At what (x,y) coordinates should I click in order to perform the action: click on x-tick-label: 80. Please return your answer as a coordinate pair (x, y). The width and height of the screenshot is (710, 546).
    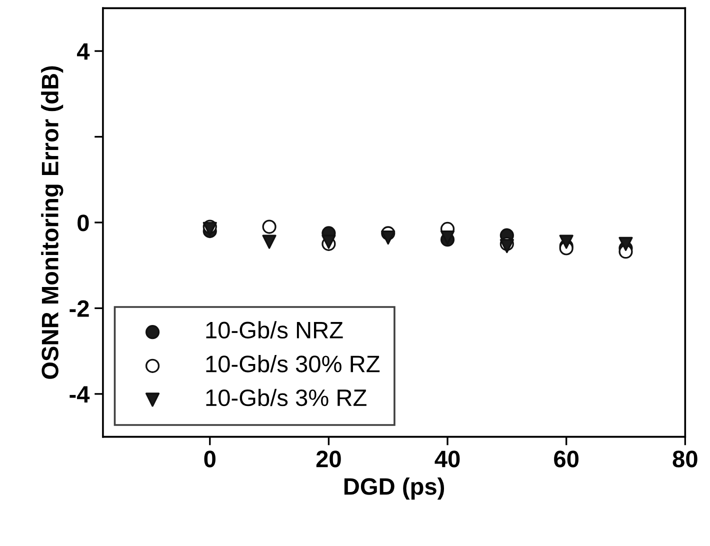
    Looking at the image, I should click on (685, 459).